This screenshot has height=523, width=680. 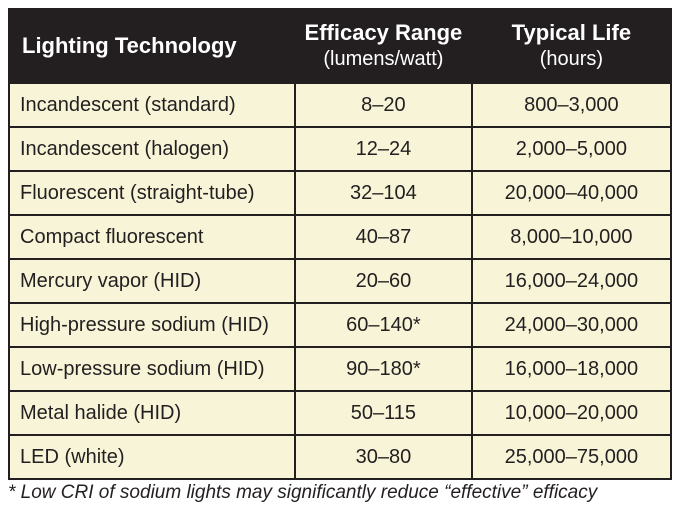 I want to click on table-cell: 30–80, so click(x=383, y=457).